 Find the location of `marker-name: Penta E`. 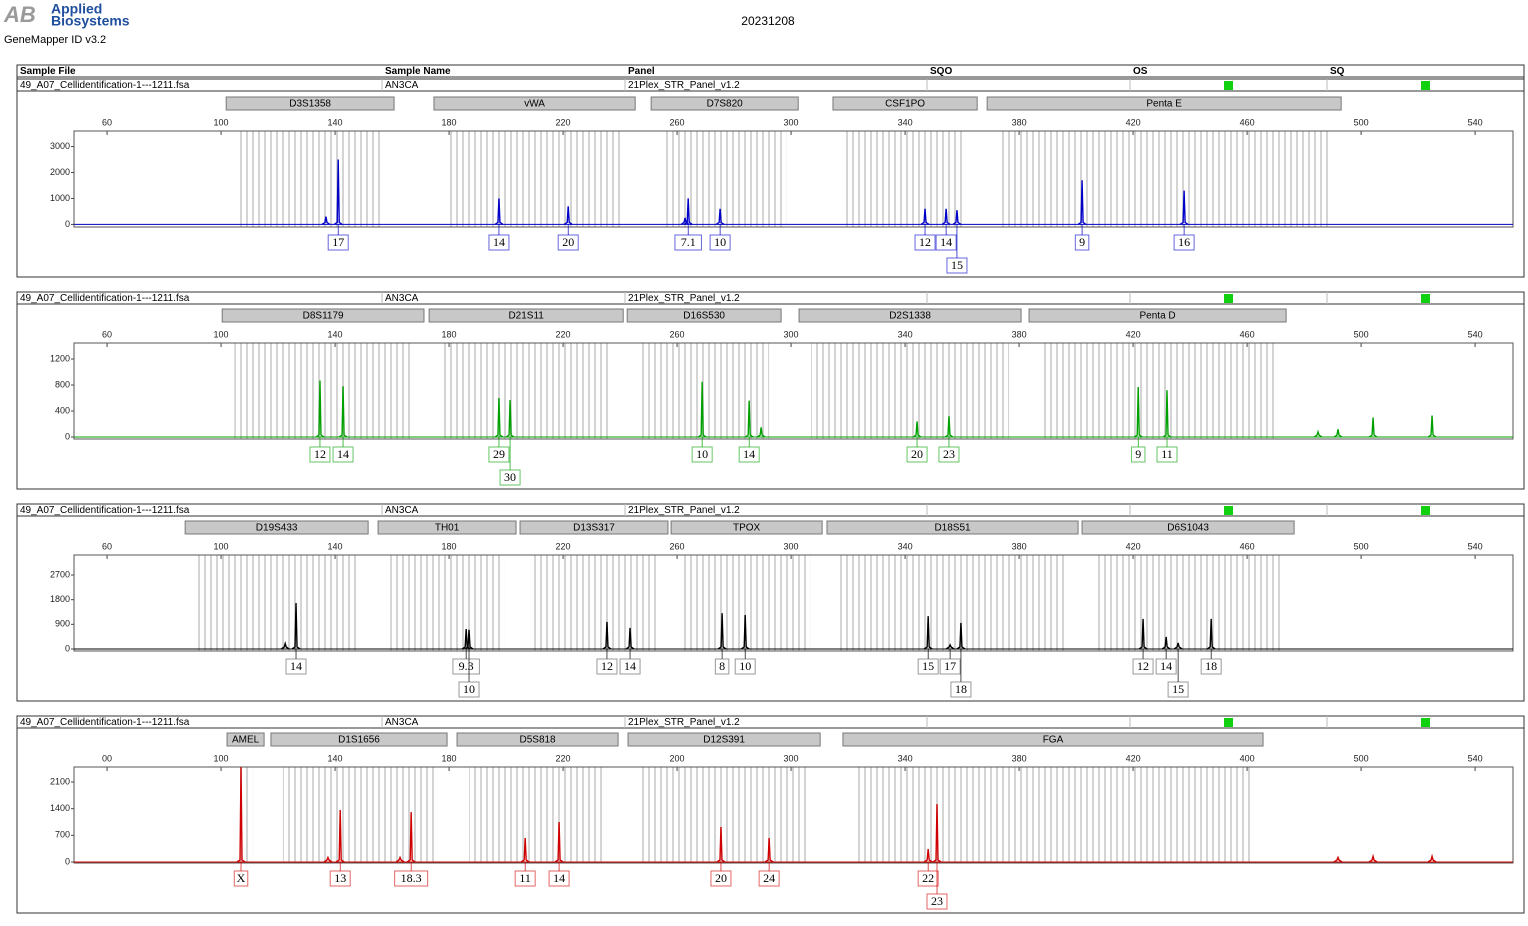

marker-name: Penta E is located at coordinates (1164, 104).